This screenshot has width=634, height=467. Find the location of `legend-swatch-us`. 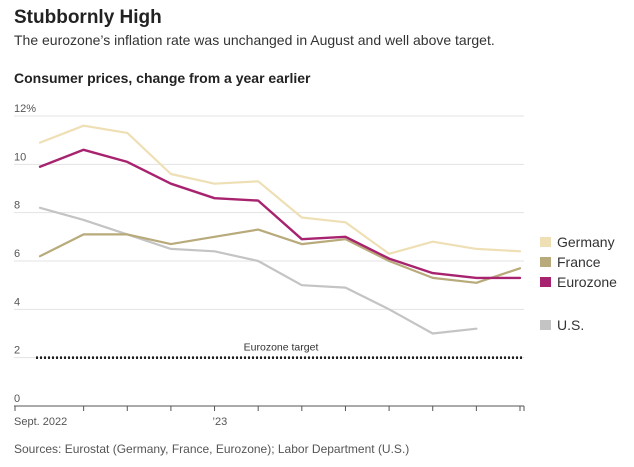

legend-swatch-us is located at coordinates (545, 325).